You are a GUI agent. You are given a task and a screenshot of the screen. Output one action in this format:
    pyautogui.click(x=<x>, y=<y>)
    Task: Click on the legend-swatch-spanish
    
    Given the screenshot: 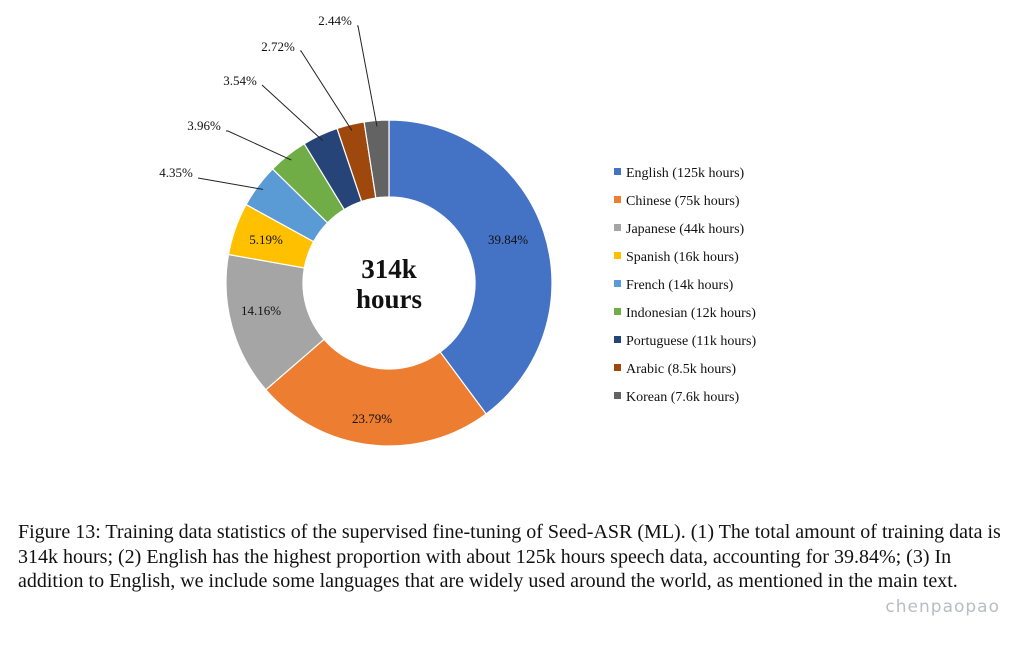 What is the action you would take?
    pyautogui.click(x=617, y=255)
    